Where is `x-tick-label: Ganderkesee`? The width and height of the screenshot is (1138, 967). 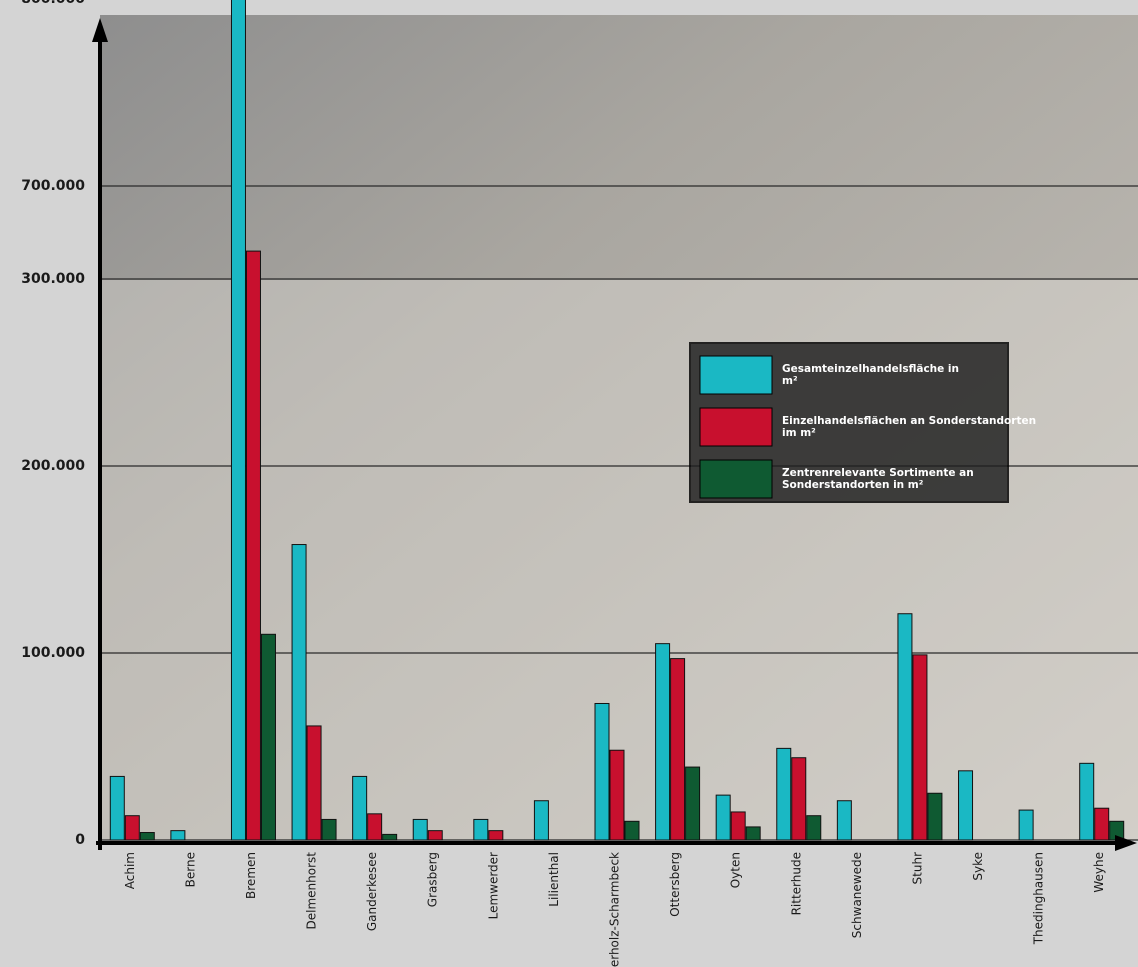 x-tick-label: Ganderkesee is located at coordinates (372, 891).